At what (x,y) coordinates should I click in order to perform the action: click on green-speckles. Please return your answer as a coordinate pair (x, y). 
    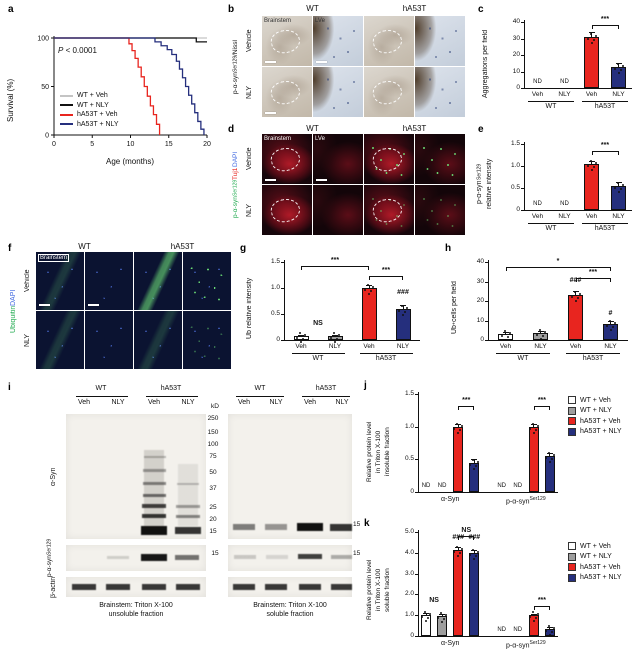
    Looking at the image, I should click on (440, 210).